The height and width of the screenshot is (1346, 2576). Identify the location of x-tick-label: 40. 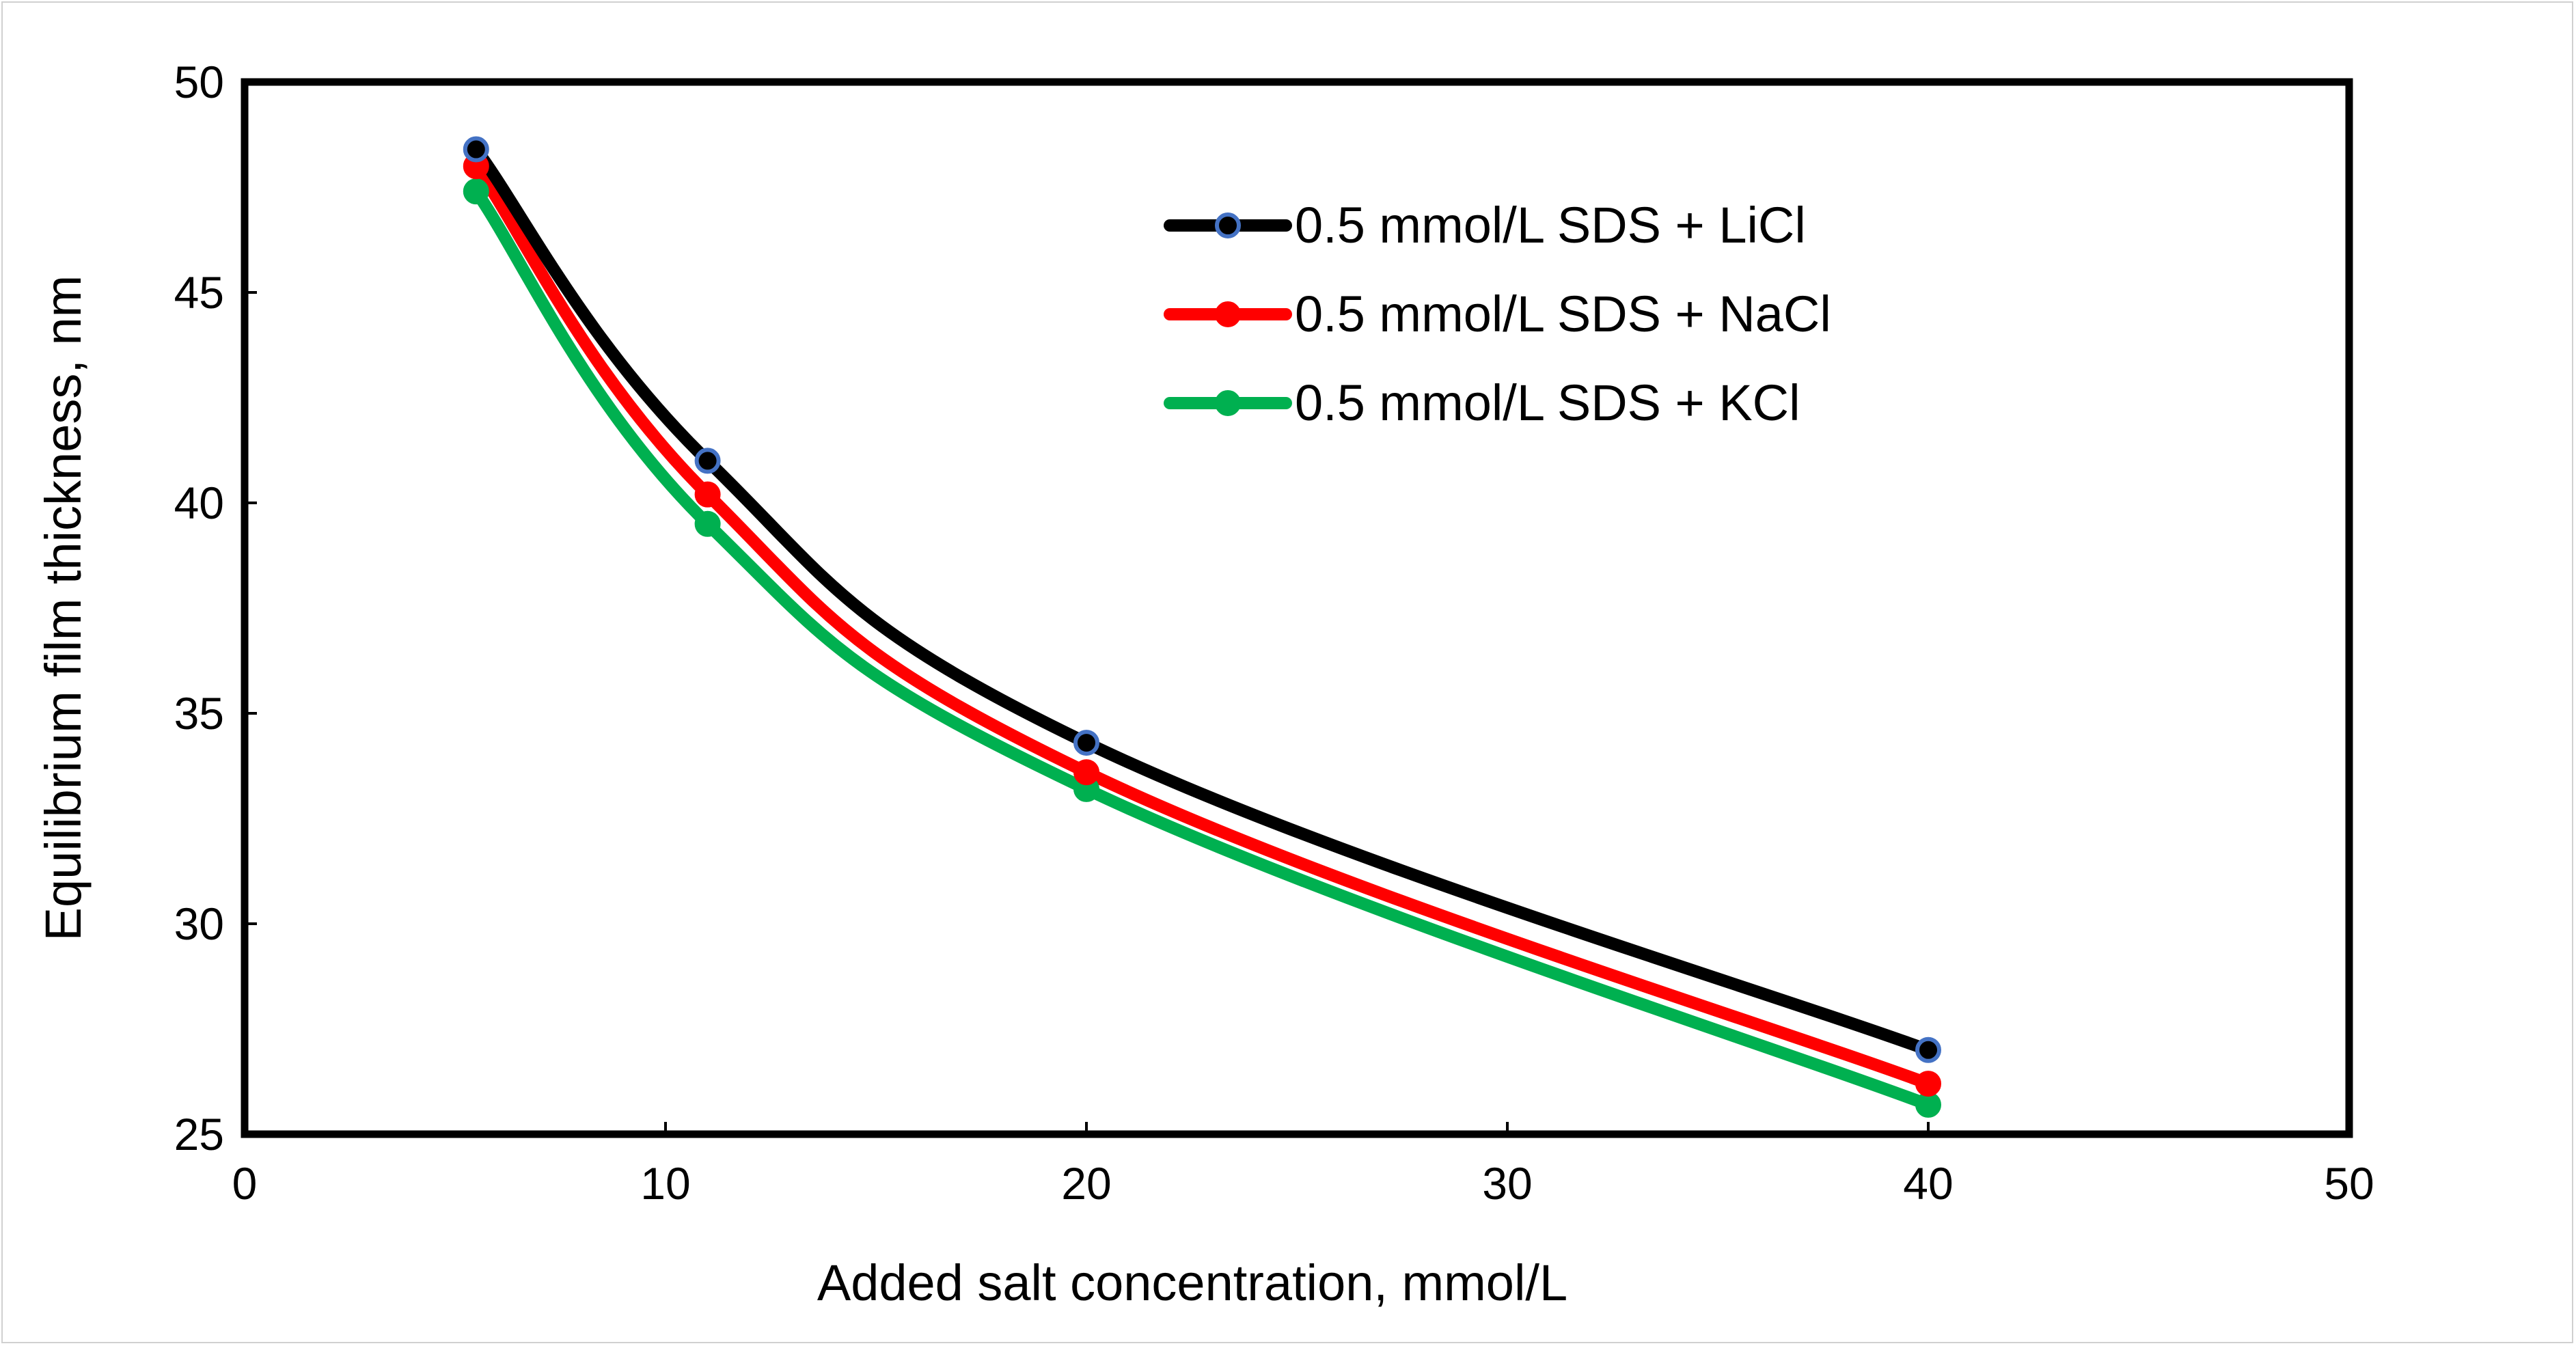
(1928, 1183).